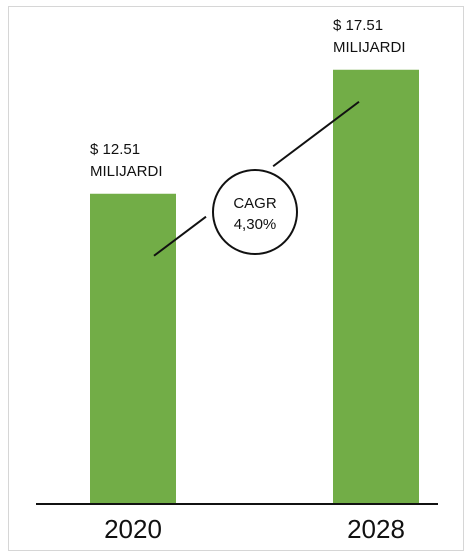 Image resolution: width=473 pixels, height=558 pixels. I want to click on data-label-2028-line1: $ 17.51, so click(358, 25).